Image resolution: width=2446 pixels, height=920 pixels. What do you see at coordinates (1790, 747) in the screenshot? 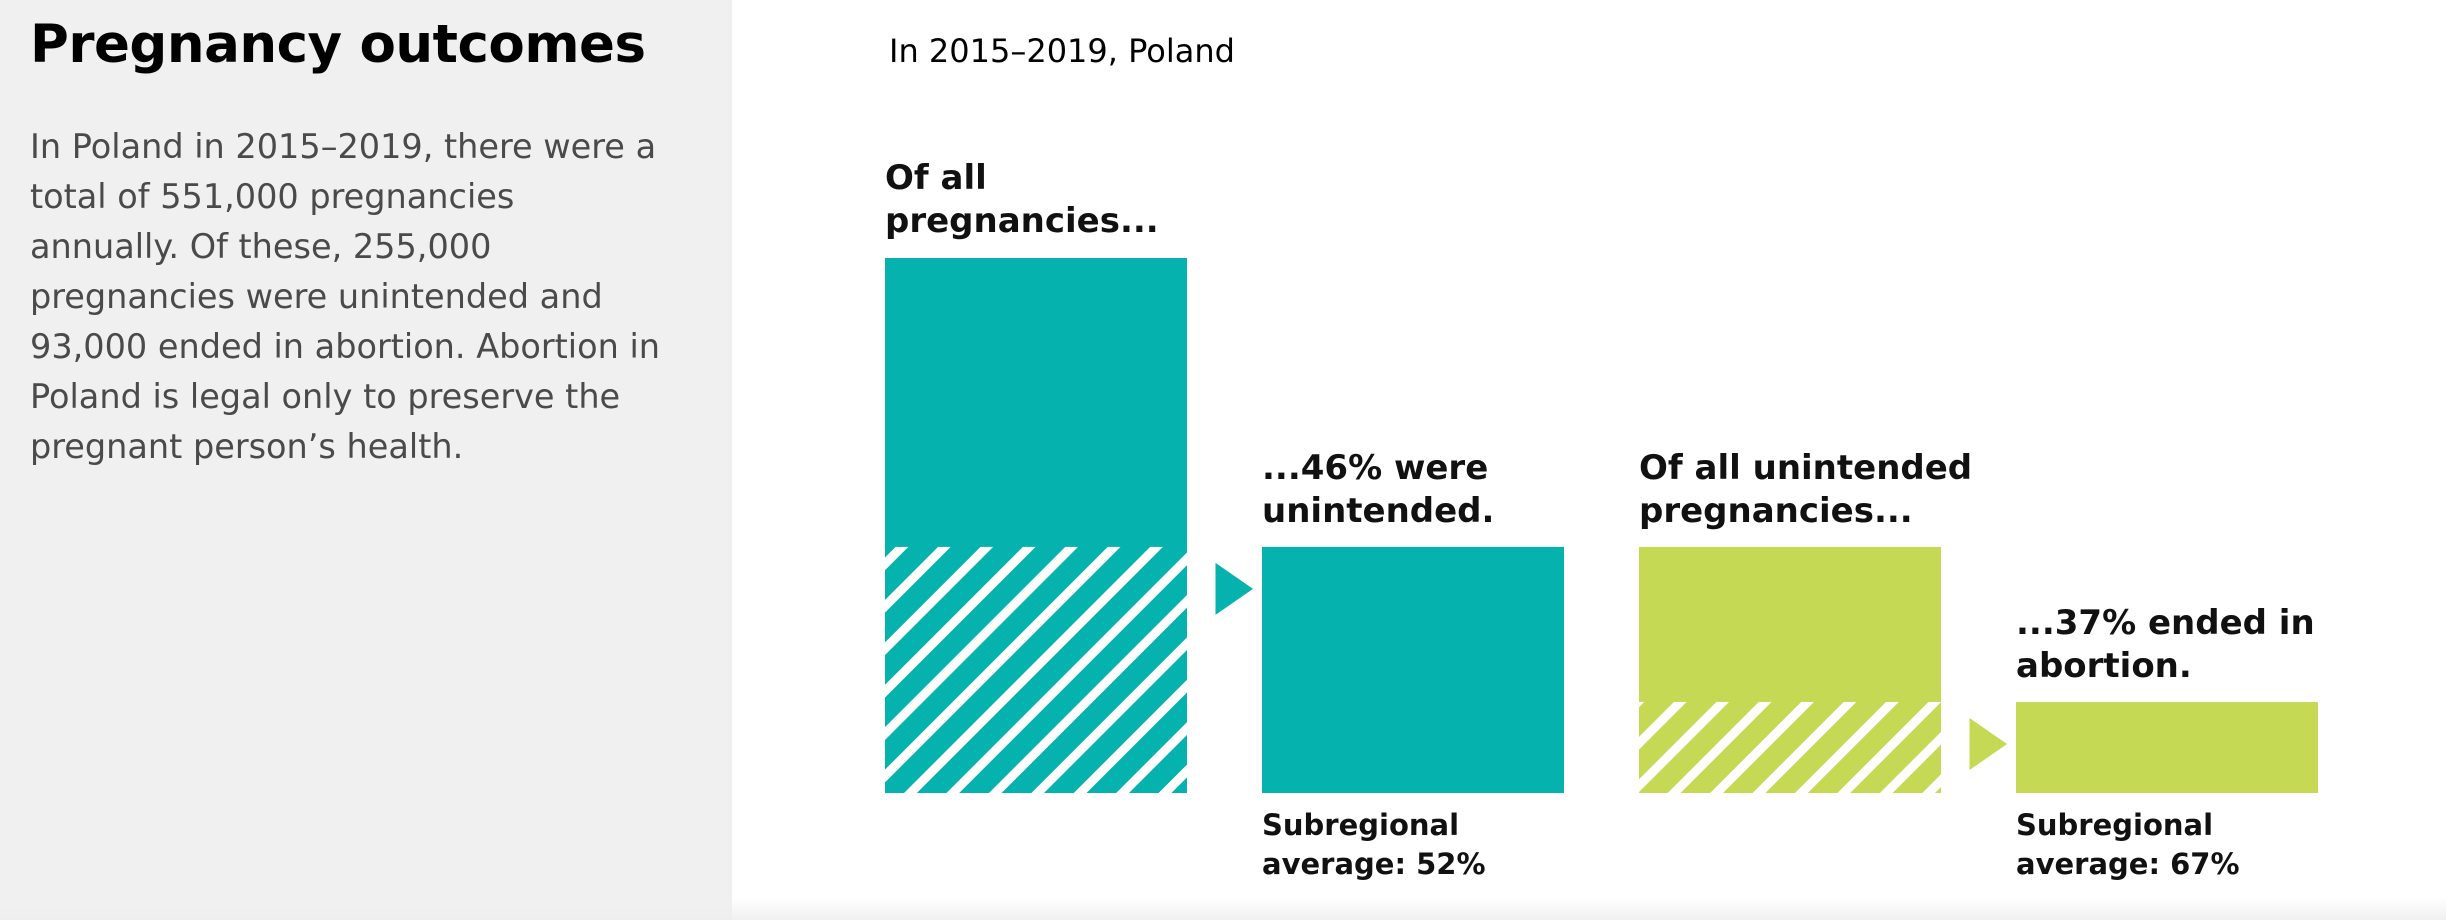
I see `bar-all-unintended-hatched-portion` at bounding box center [1790, 747].